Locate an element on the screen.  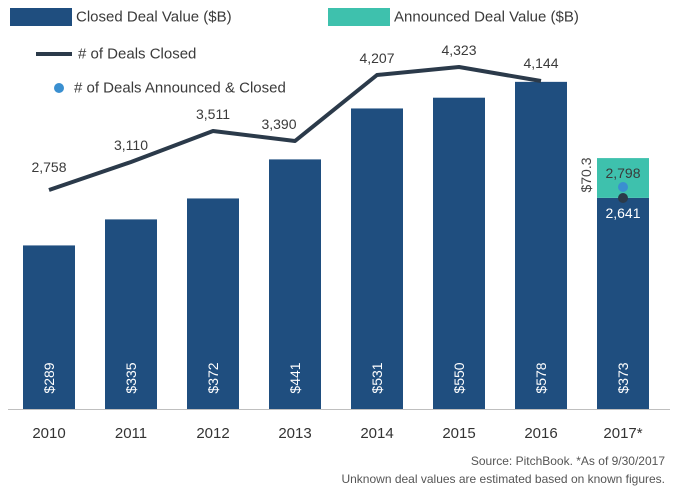
bar-2014 is located at coordinates (377, 258).